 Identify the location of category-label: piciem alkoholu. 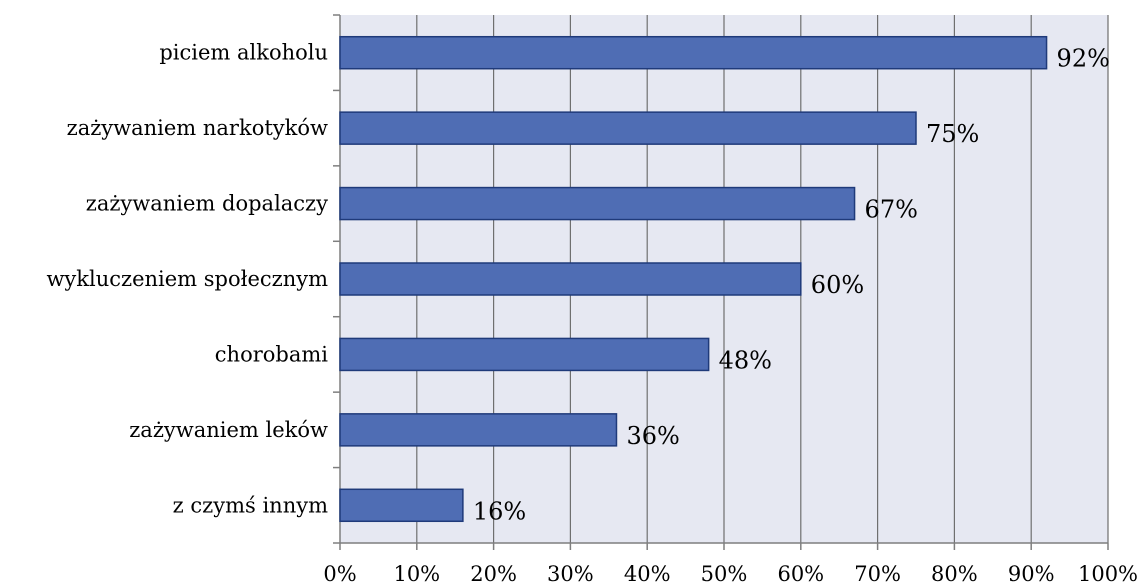
(243, 53).